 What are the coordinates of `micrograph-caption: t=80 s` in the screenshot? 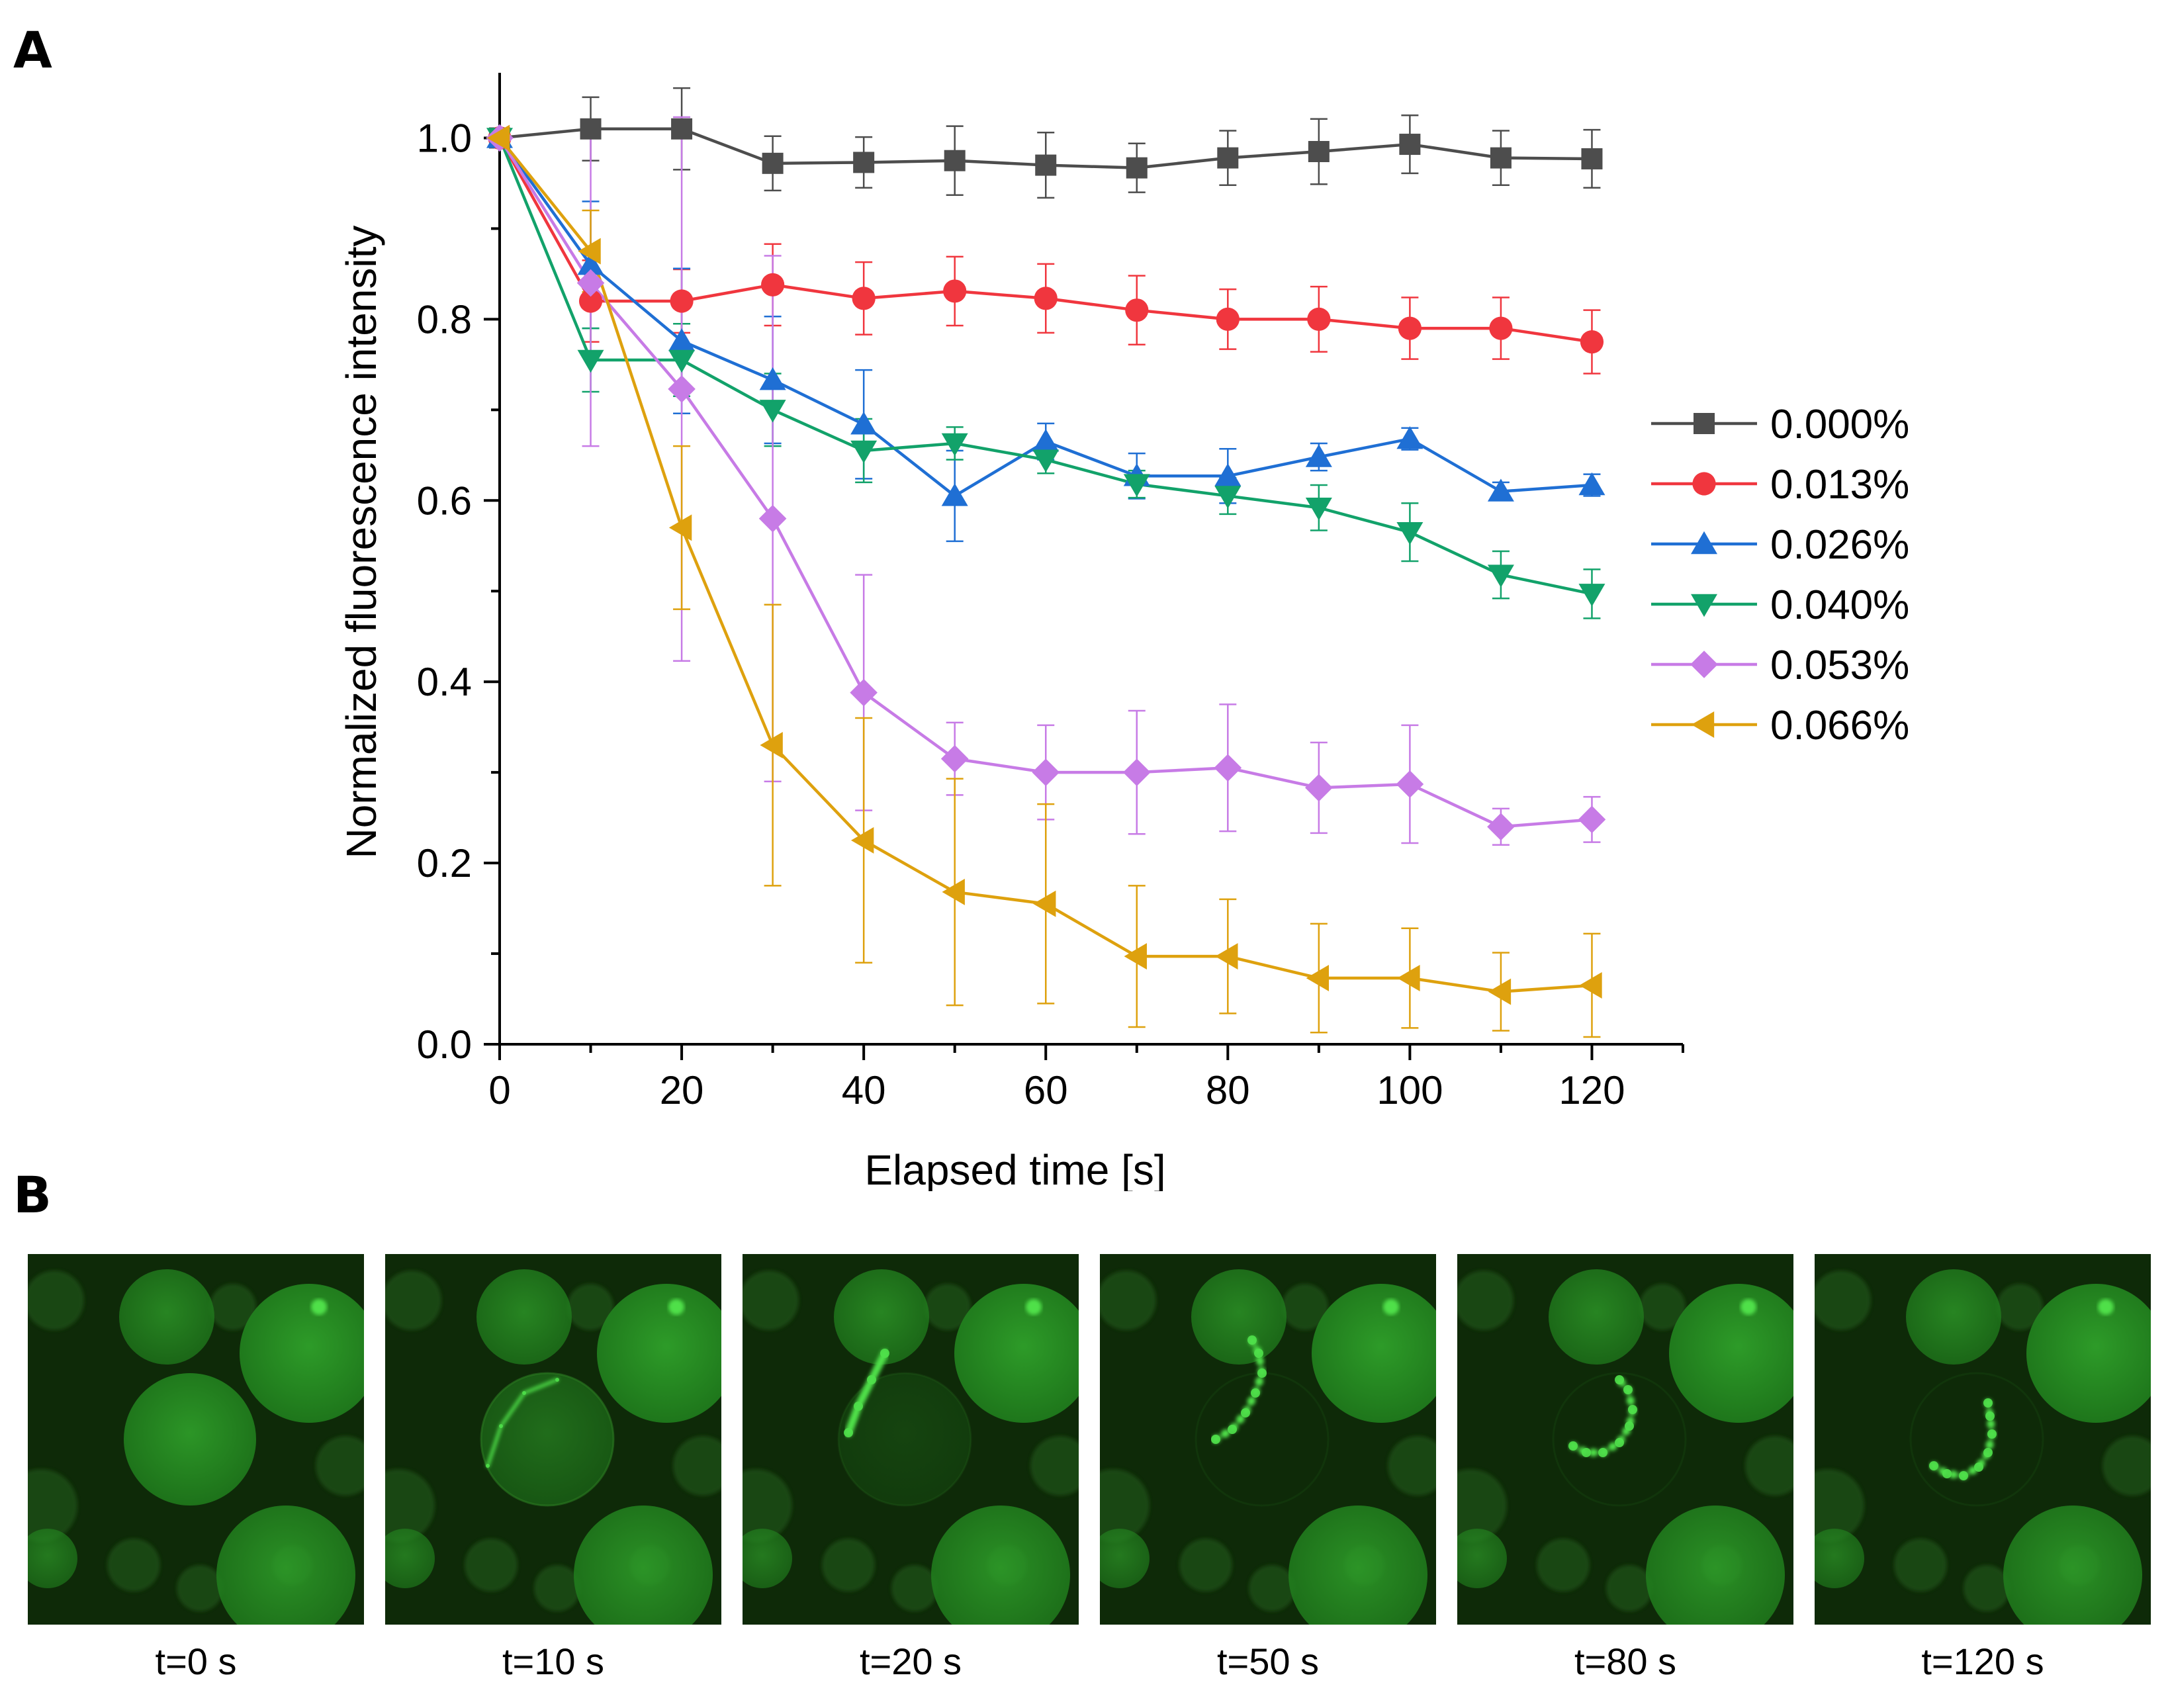 It's located at (1625, 1661).